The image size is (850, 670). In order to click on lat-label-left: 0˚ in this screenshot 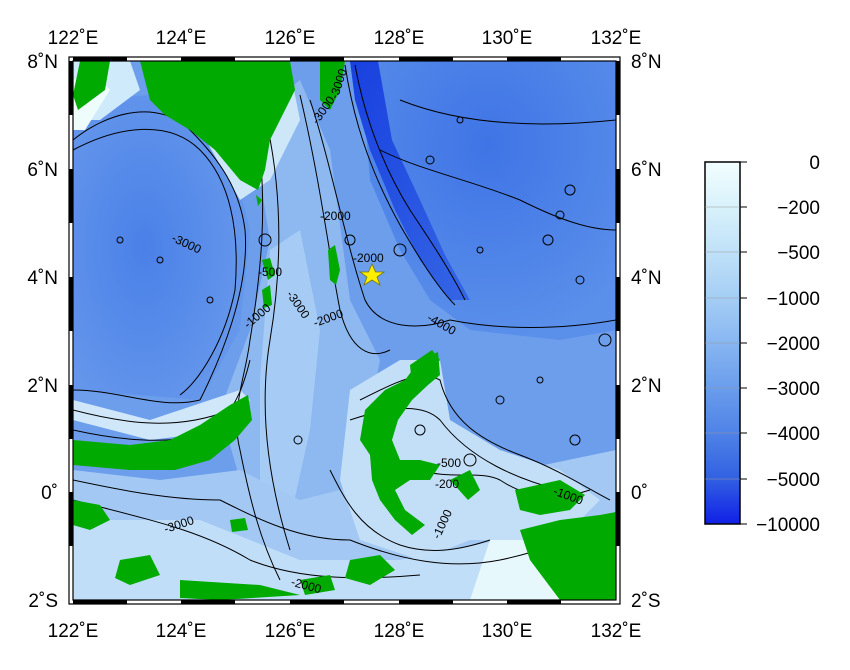, I will do `click(49, 493)`.